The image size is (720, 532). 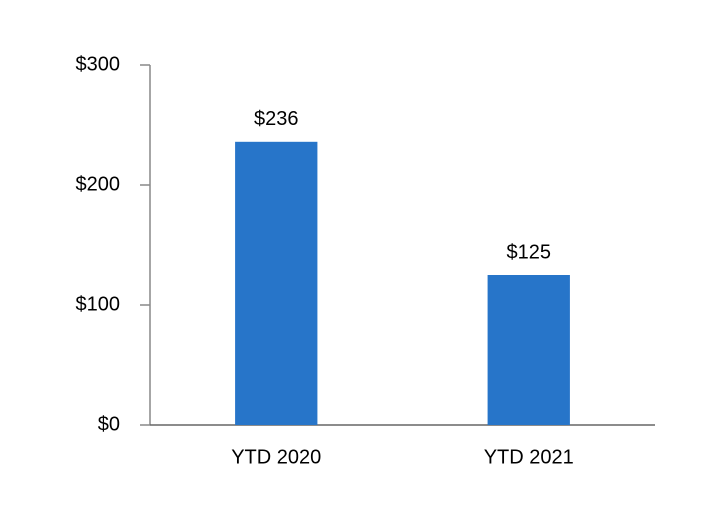 What do you see at coordinates (529, 252) in the screenshot?
I see `data-label: $125` at bounding box center [529, 252].